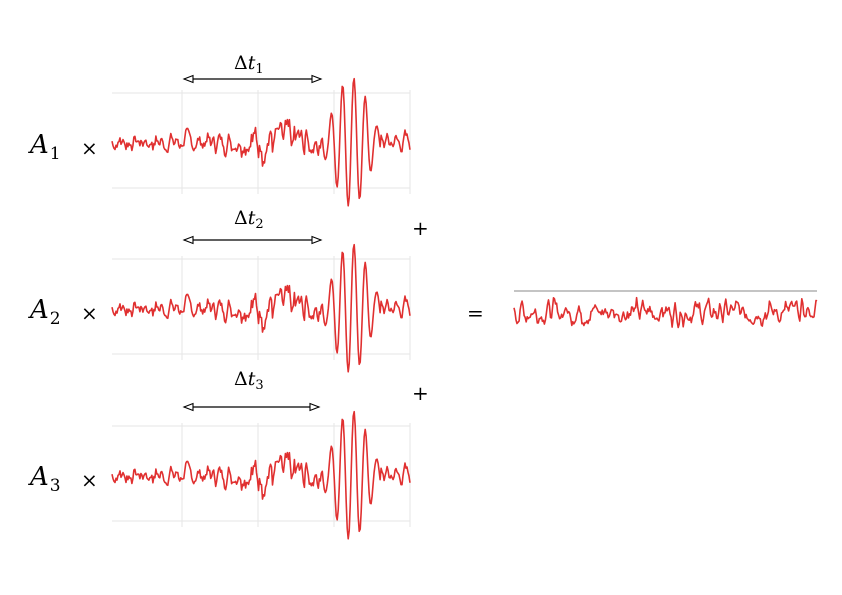 This screenshot has width=842, height=595. I want to click on plus-sign-1: +, so click(420, 228).